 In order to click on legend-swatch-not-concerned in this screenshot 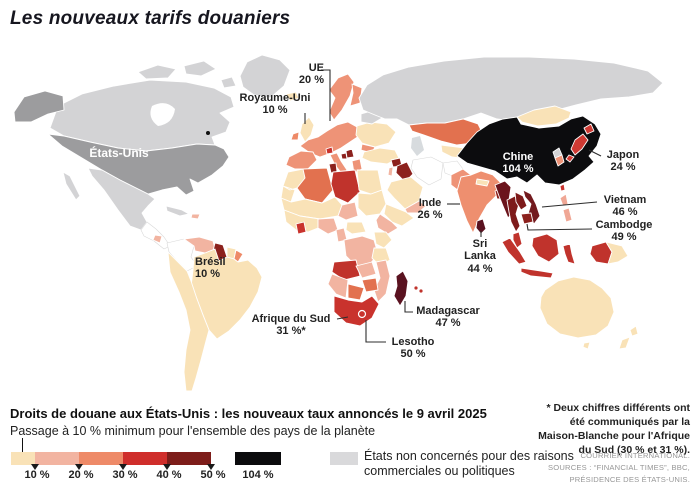, I will do `click(344, 458)`.